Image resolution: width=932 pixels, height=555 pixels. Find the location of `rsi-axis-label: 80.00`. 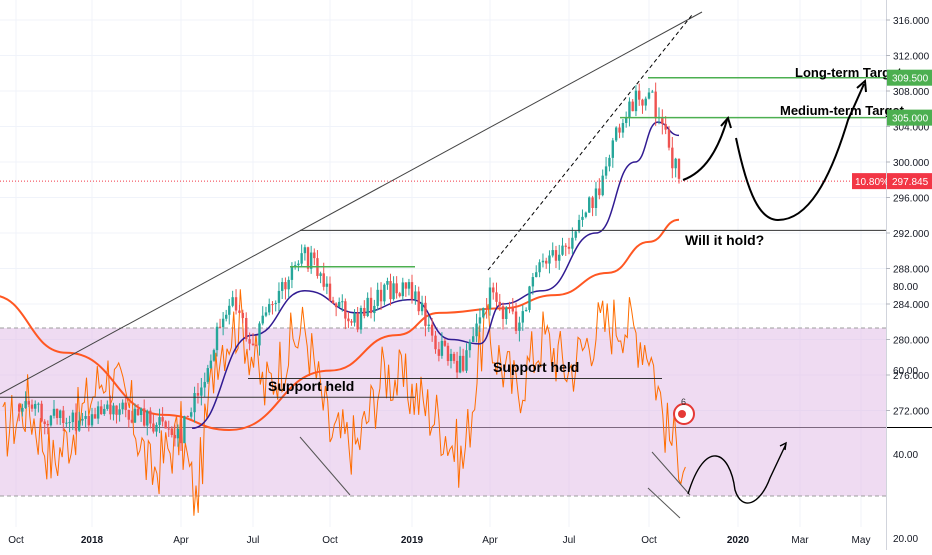

rsi-axis-label: 80.00 is located at coordinates (905, 287).